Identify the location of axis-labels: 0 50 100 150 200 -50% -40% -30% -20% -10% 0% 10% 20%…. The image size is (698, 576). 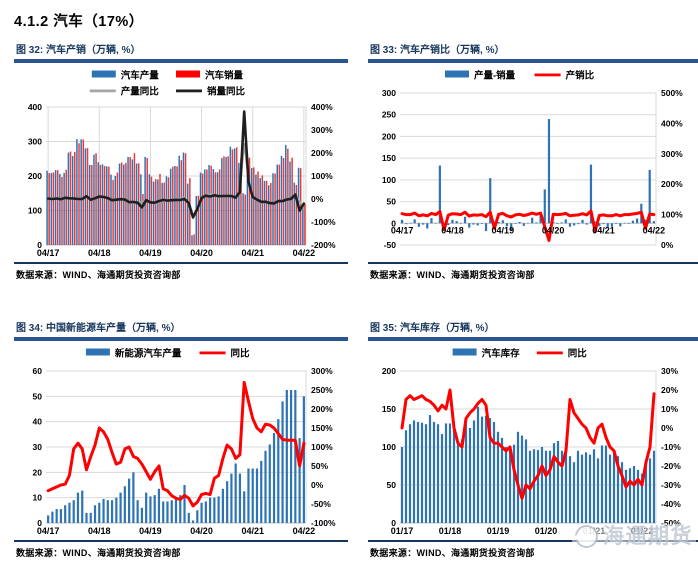
(531, 451).